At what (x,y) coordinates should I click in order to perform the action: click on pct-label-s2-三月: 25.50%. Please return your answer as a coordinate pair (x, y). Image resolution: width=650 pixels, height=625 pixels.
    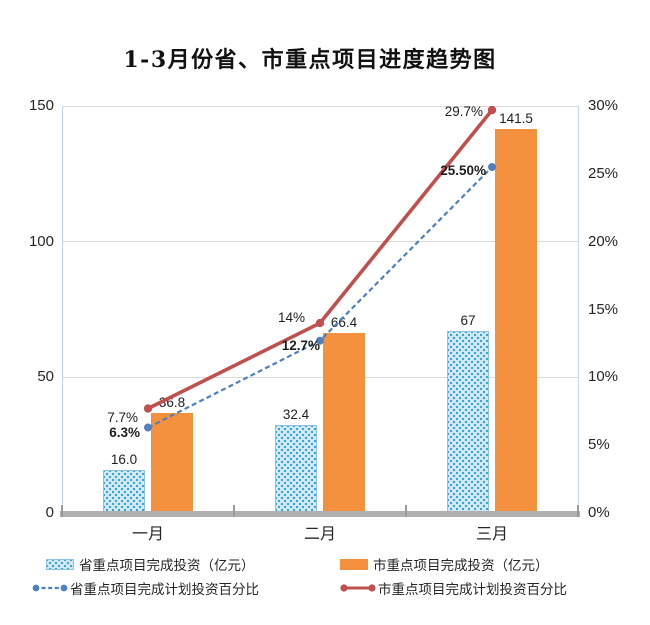
    Looking at the image, I should click on (463, 171).